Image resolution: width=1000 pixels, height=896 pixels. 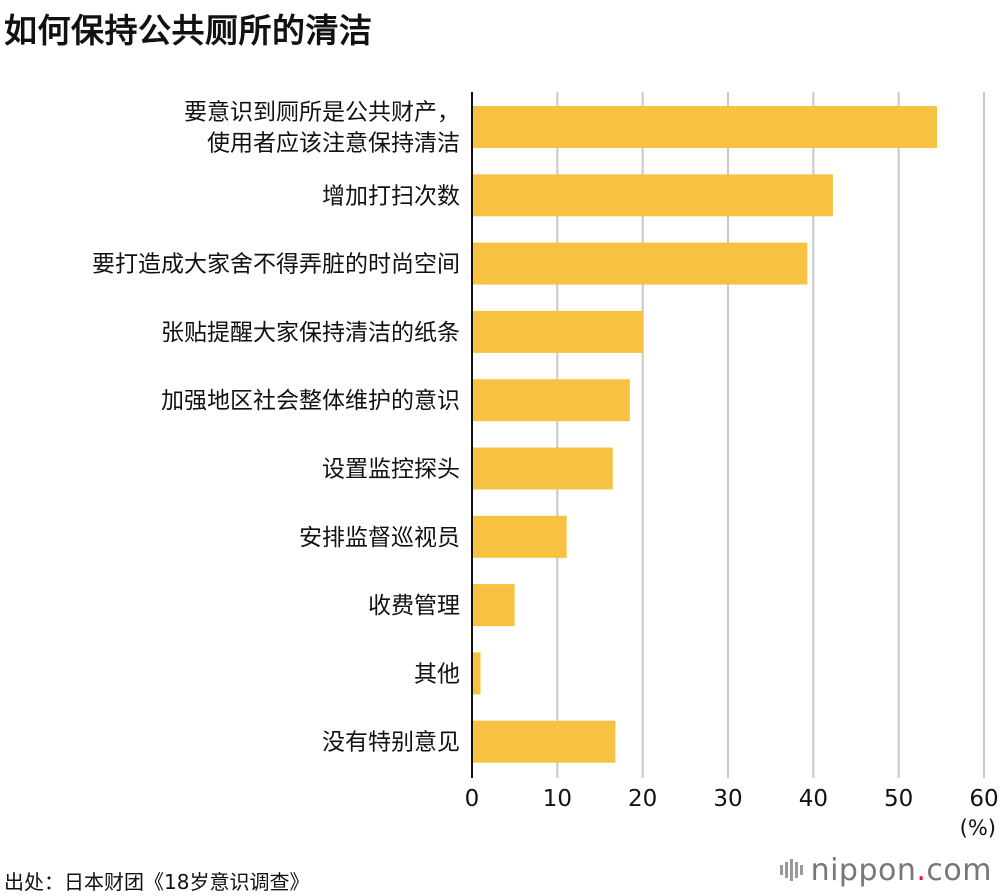 I want to click on category-label-3: 要打造成大家舍不得弄脏的时尚空间, so click(x=276, y=265).